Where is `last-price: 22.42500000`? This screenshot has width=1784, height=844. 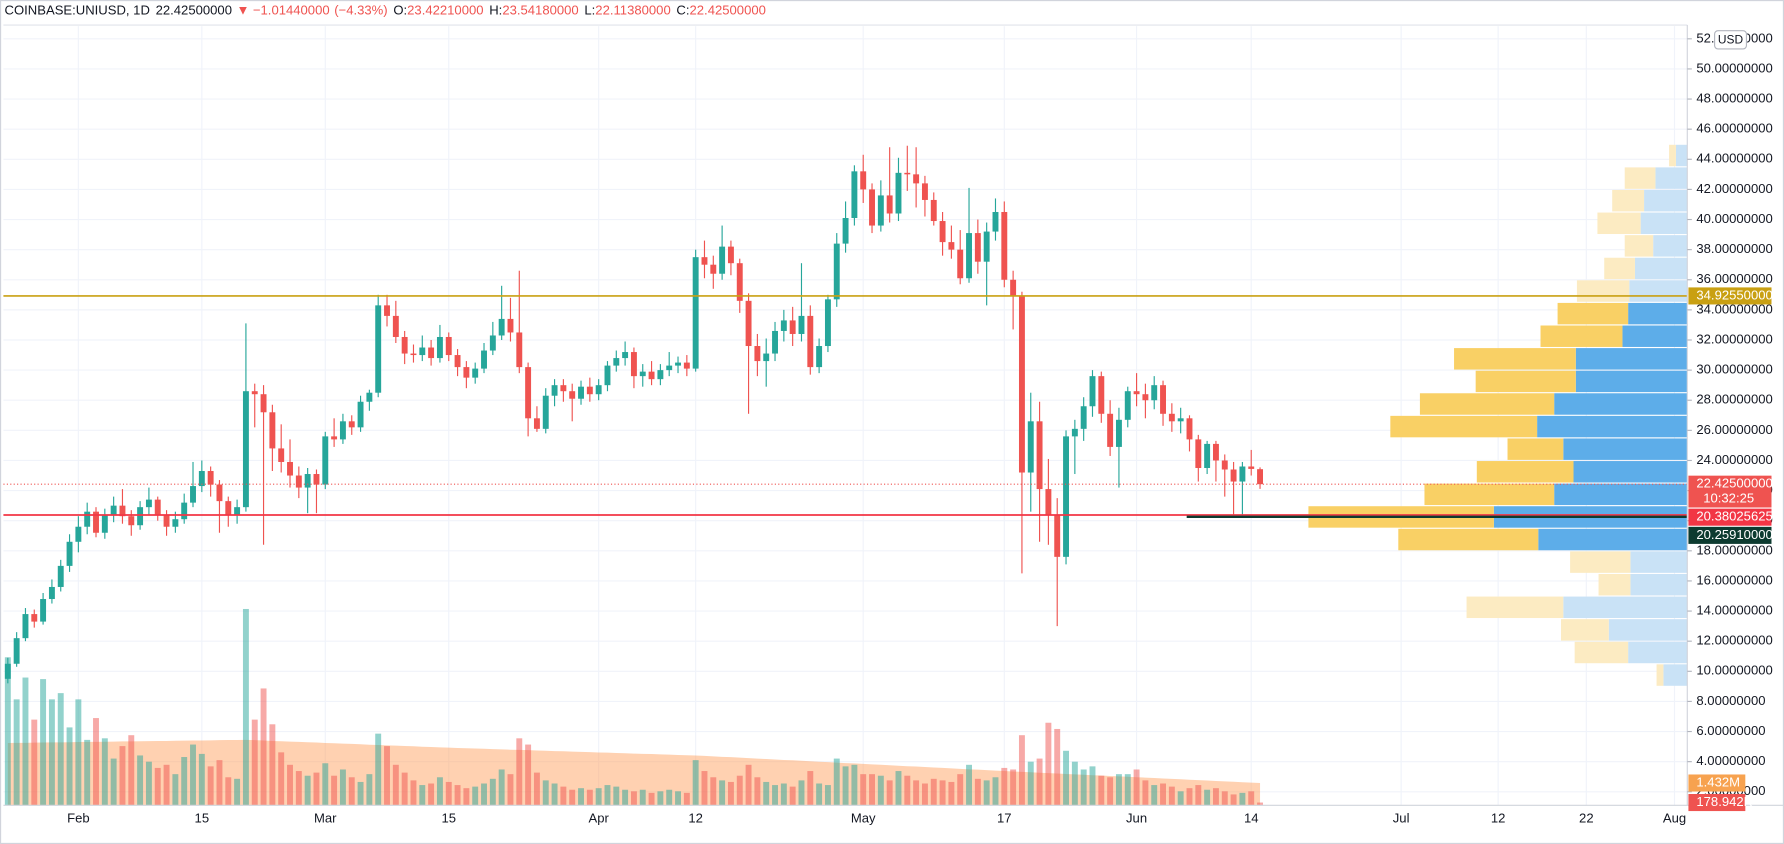
last-price: 22.42500000 is located at coordinates (194, 10).